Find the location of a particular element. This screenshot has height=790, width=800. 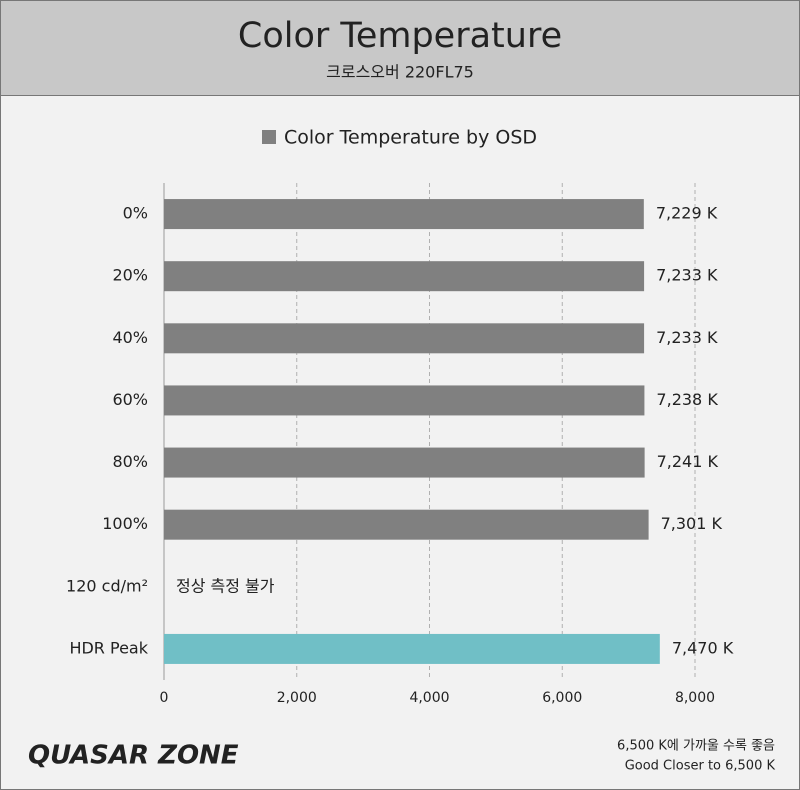

y-tick-label: 40% is located at coordinates (130, 337).